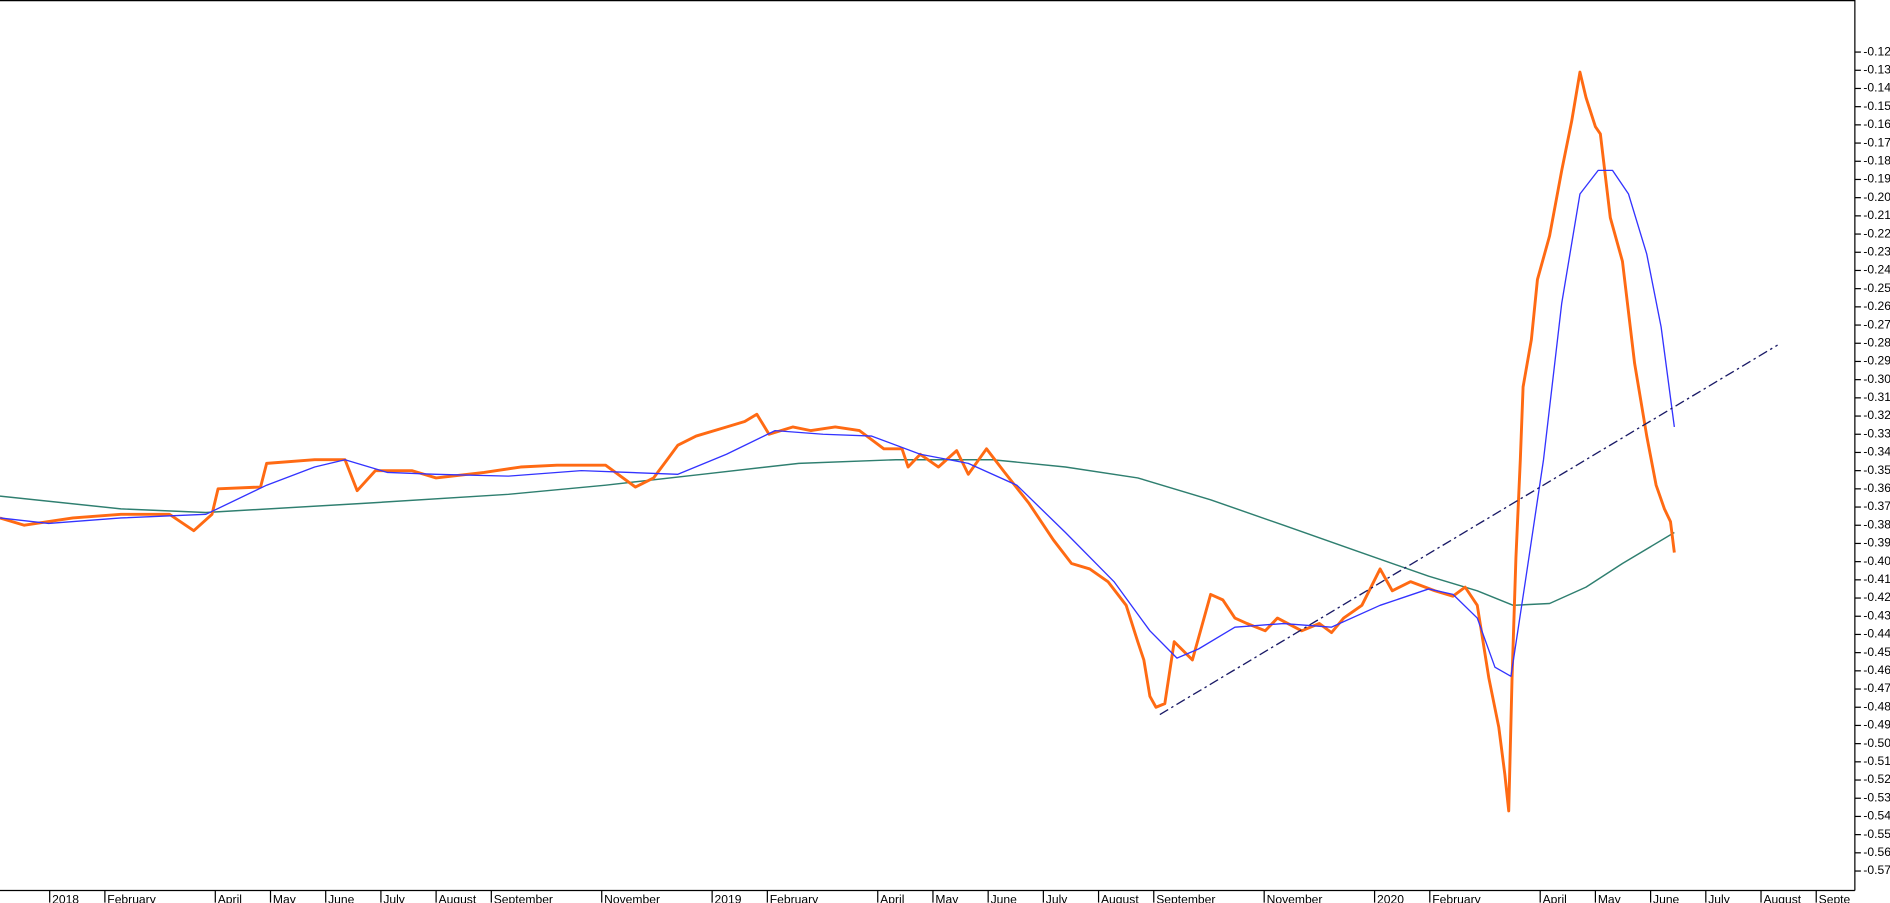 This screenshot has width=1890, height=903. What do you see at coordinates (1876, 379) in the screenshot?
I see `y-tick-label: -0.30` at bounding box center [1876, 379].